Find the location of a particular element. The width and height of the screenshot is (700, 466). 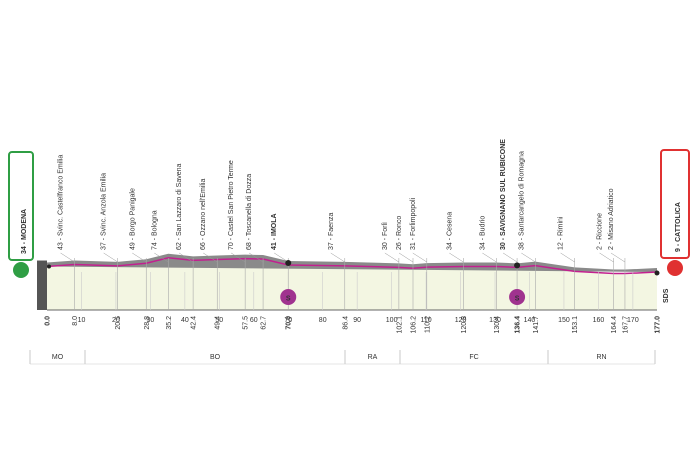

region-label: BO is located at coordinates (215, 357).